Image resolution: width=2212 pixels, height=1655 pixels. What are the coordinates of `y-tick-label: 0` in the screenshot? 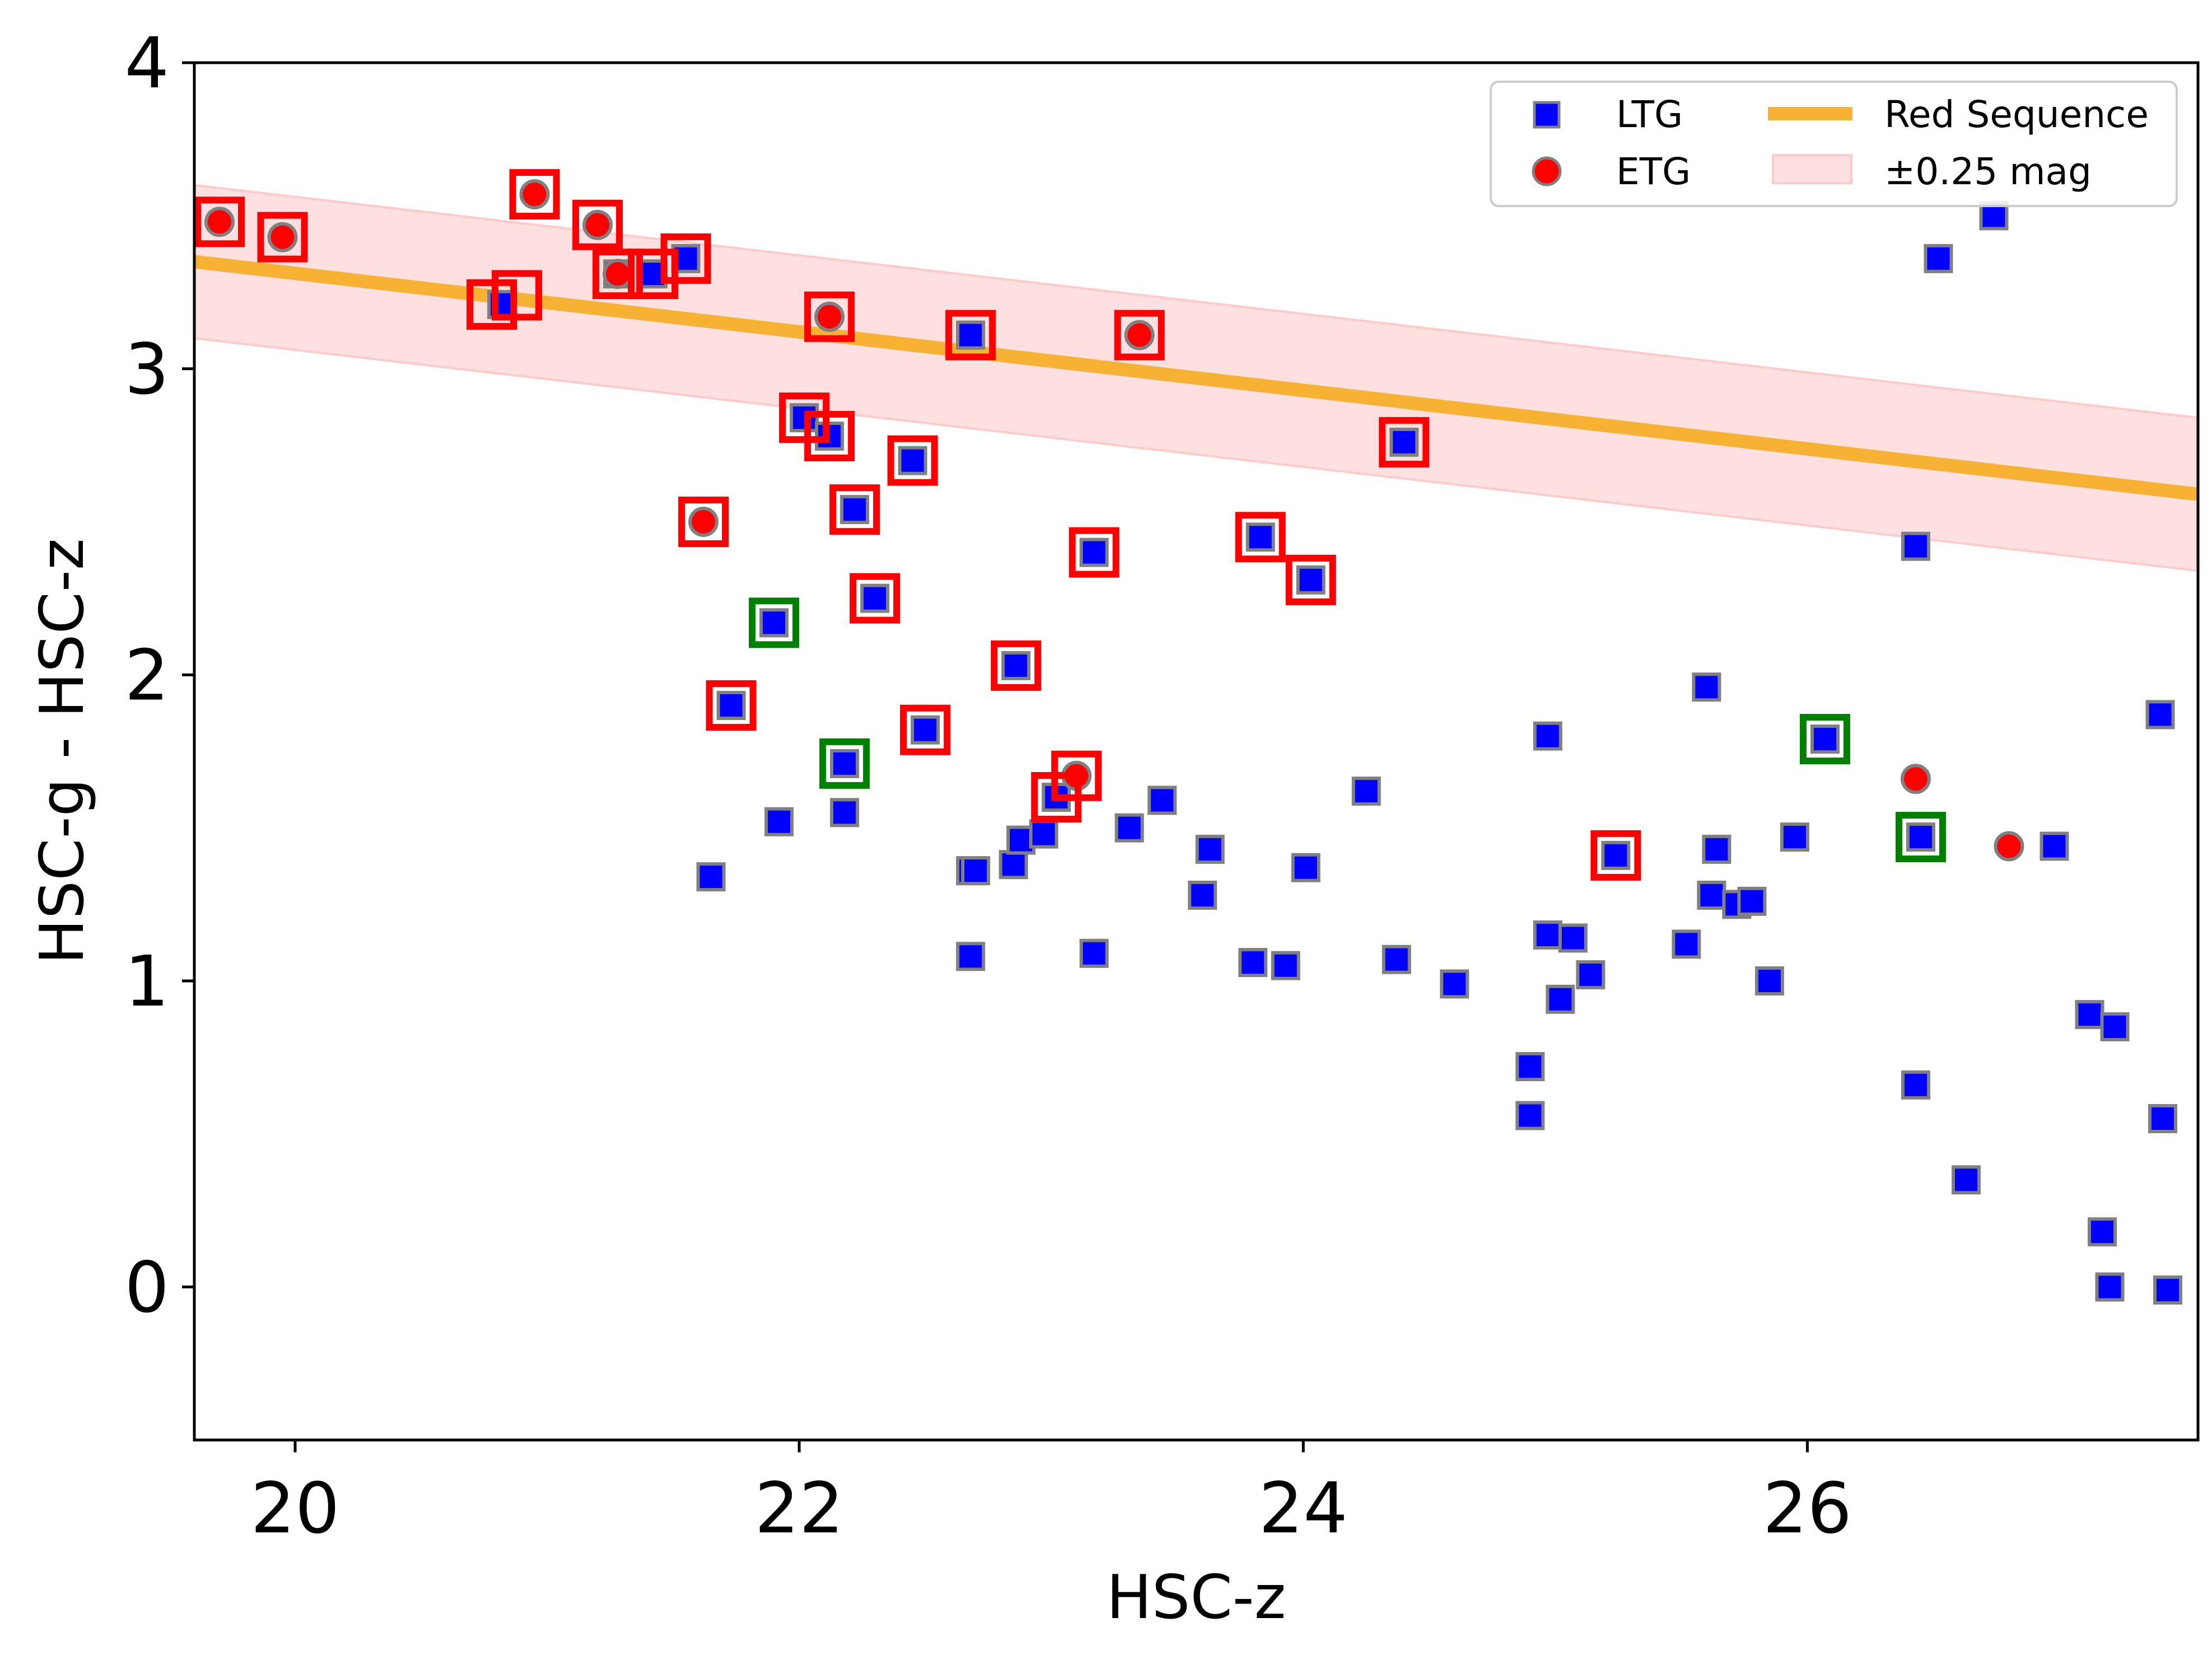 It's located at (147, 1288).